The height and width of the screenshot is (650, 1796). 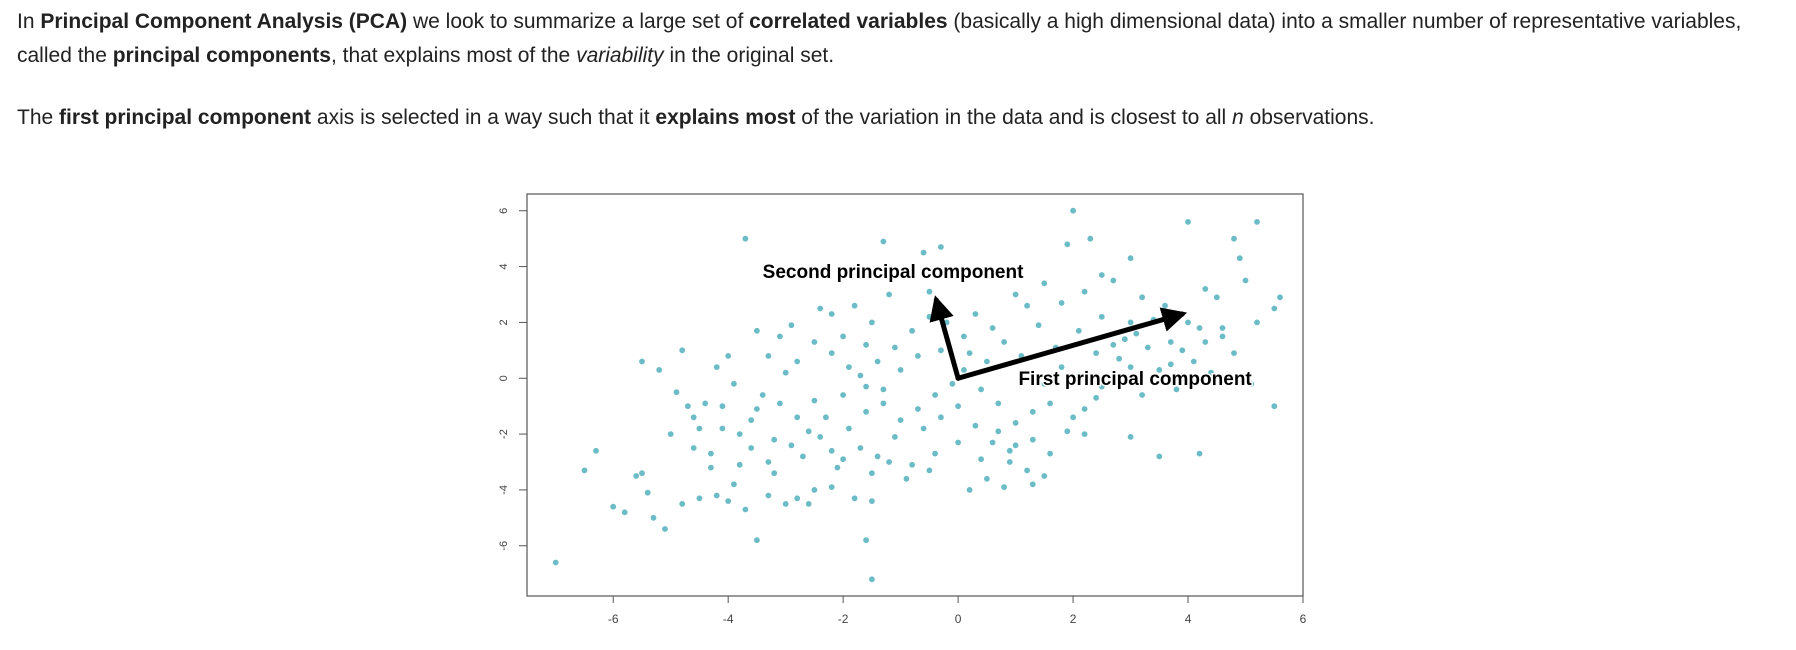 I want to click on y-tick-label: -6, so click(x=504, y=546).